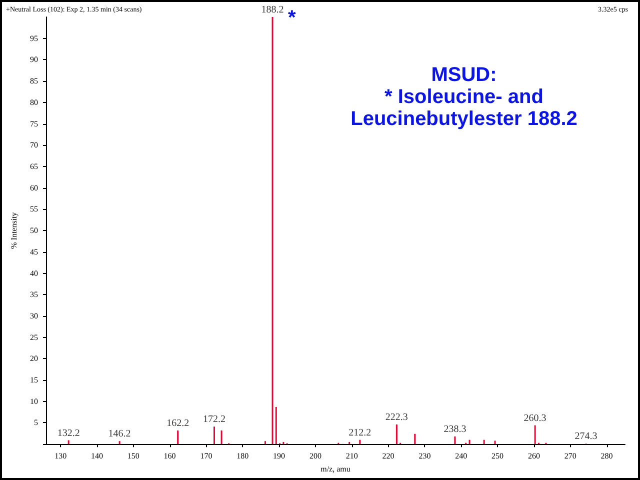  What do you see at coordinates (352, 456) in the screenshot?
I see `x-tick-label: 210` at bounding box center [352, 456].